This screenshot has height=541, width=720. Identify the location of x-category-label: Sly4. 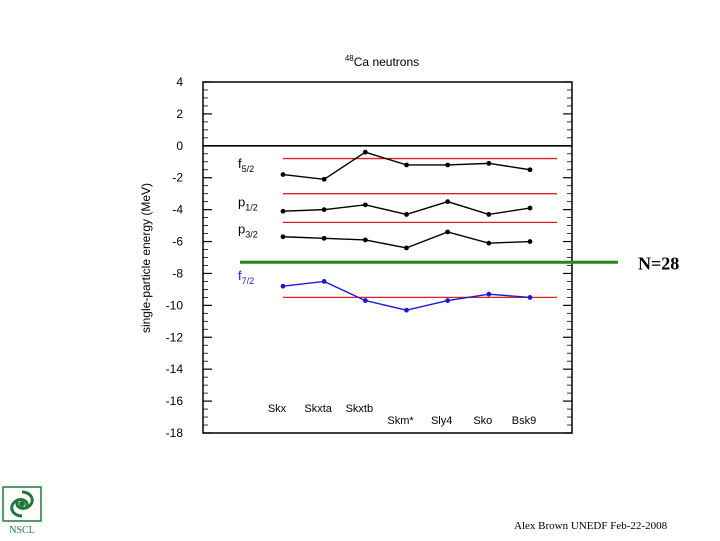
(441, 421).